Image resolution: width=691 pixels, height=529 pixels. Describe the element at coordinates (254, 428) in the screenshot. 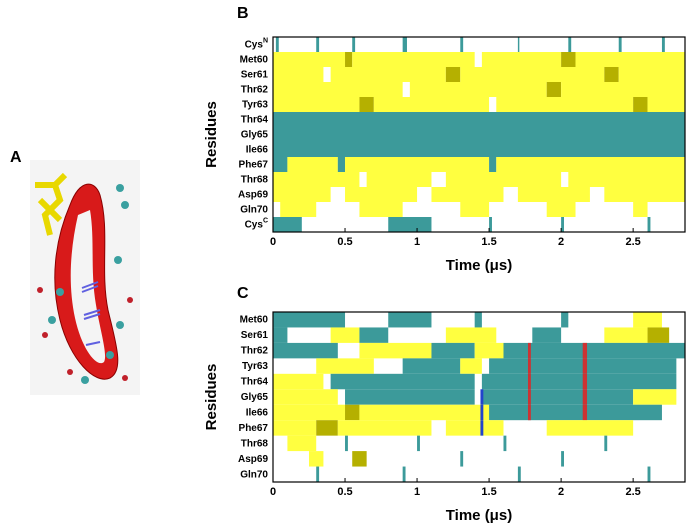

I see `residue-name: Phe67` at that location.